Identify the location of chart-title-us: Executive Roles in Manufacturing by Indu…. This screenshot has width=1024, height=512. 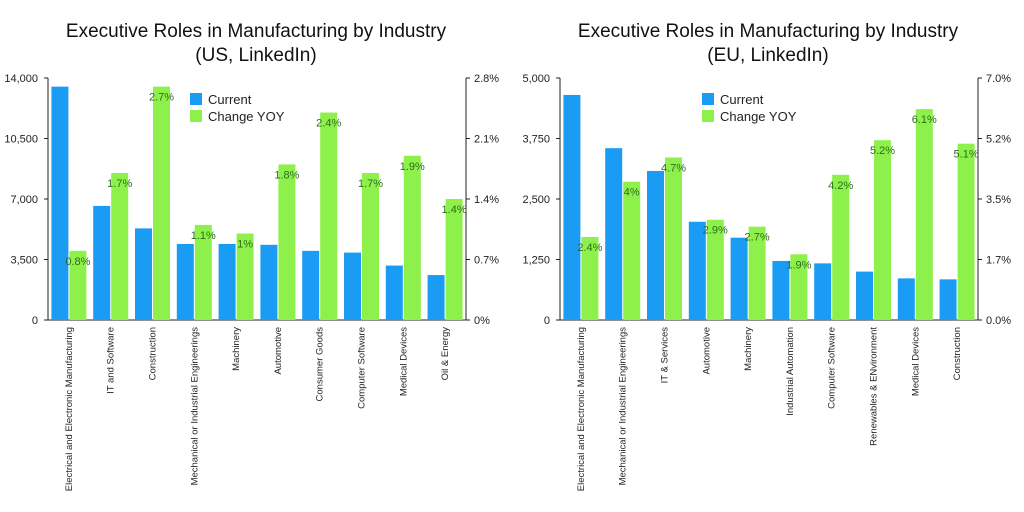
(256, 44).